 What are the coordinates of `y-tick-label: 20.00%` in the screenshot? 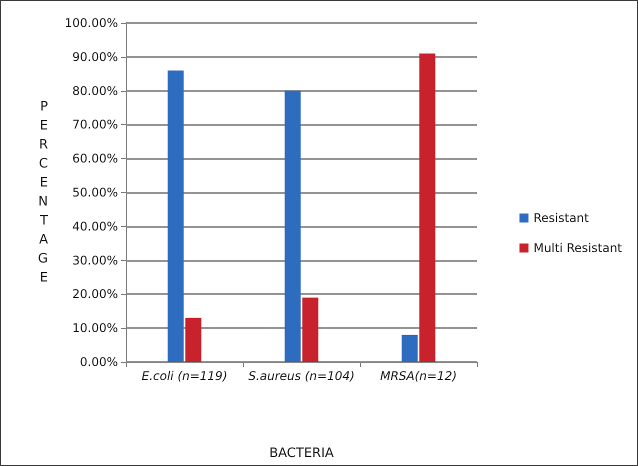 It's located at (95, 294).